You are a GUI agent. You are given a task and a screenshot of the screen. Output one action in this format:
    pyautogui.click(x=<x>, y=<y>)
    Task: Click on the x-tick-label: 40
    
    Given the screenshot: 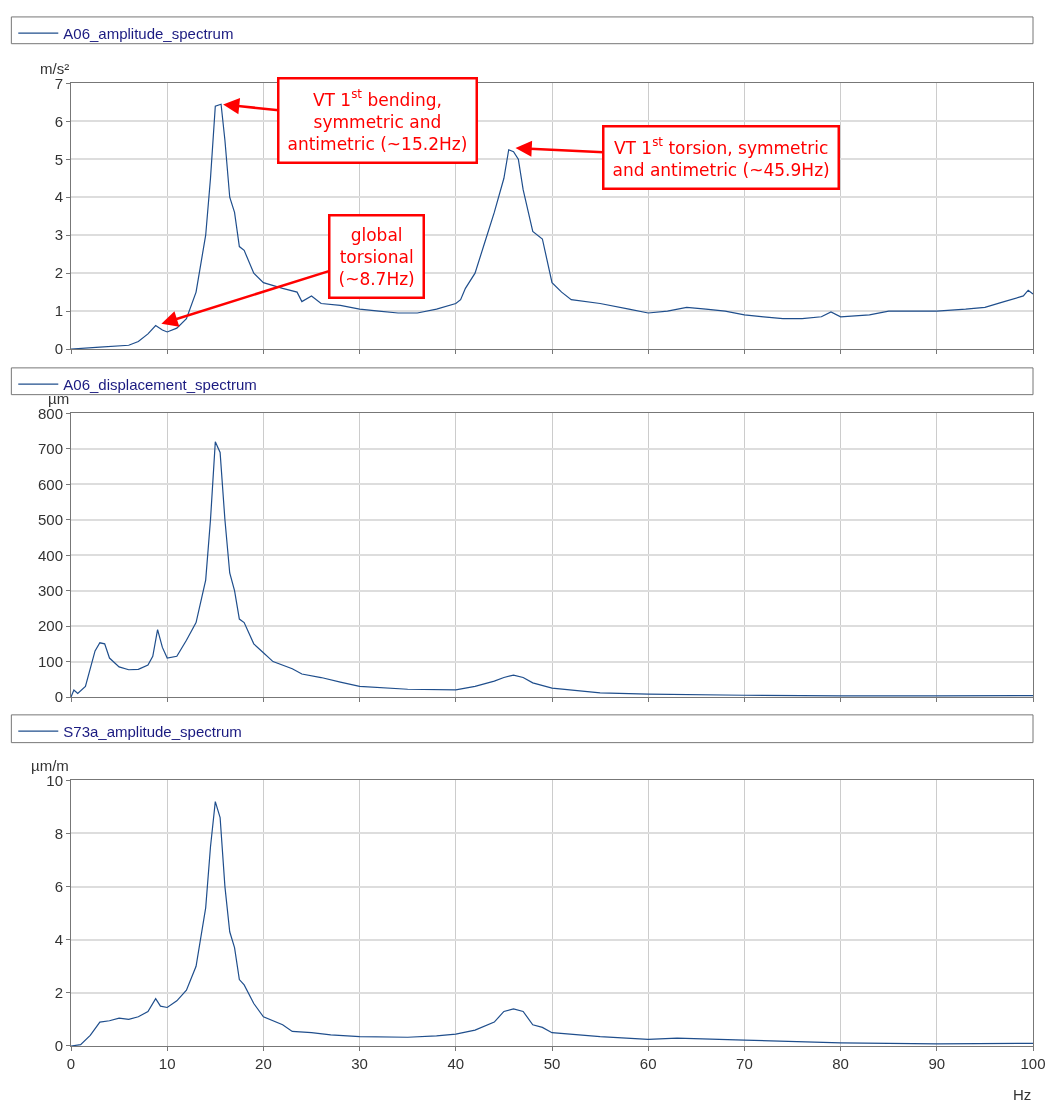 What is the action you would take?
    pyautogui.click(x=456, y=1063)
    